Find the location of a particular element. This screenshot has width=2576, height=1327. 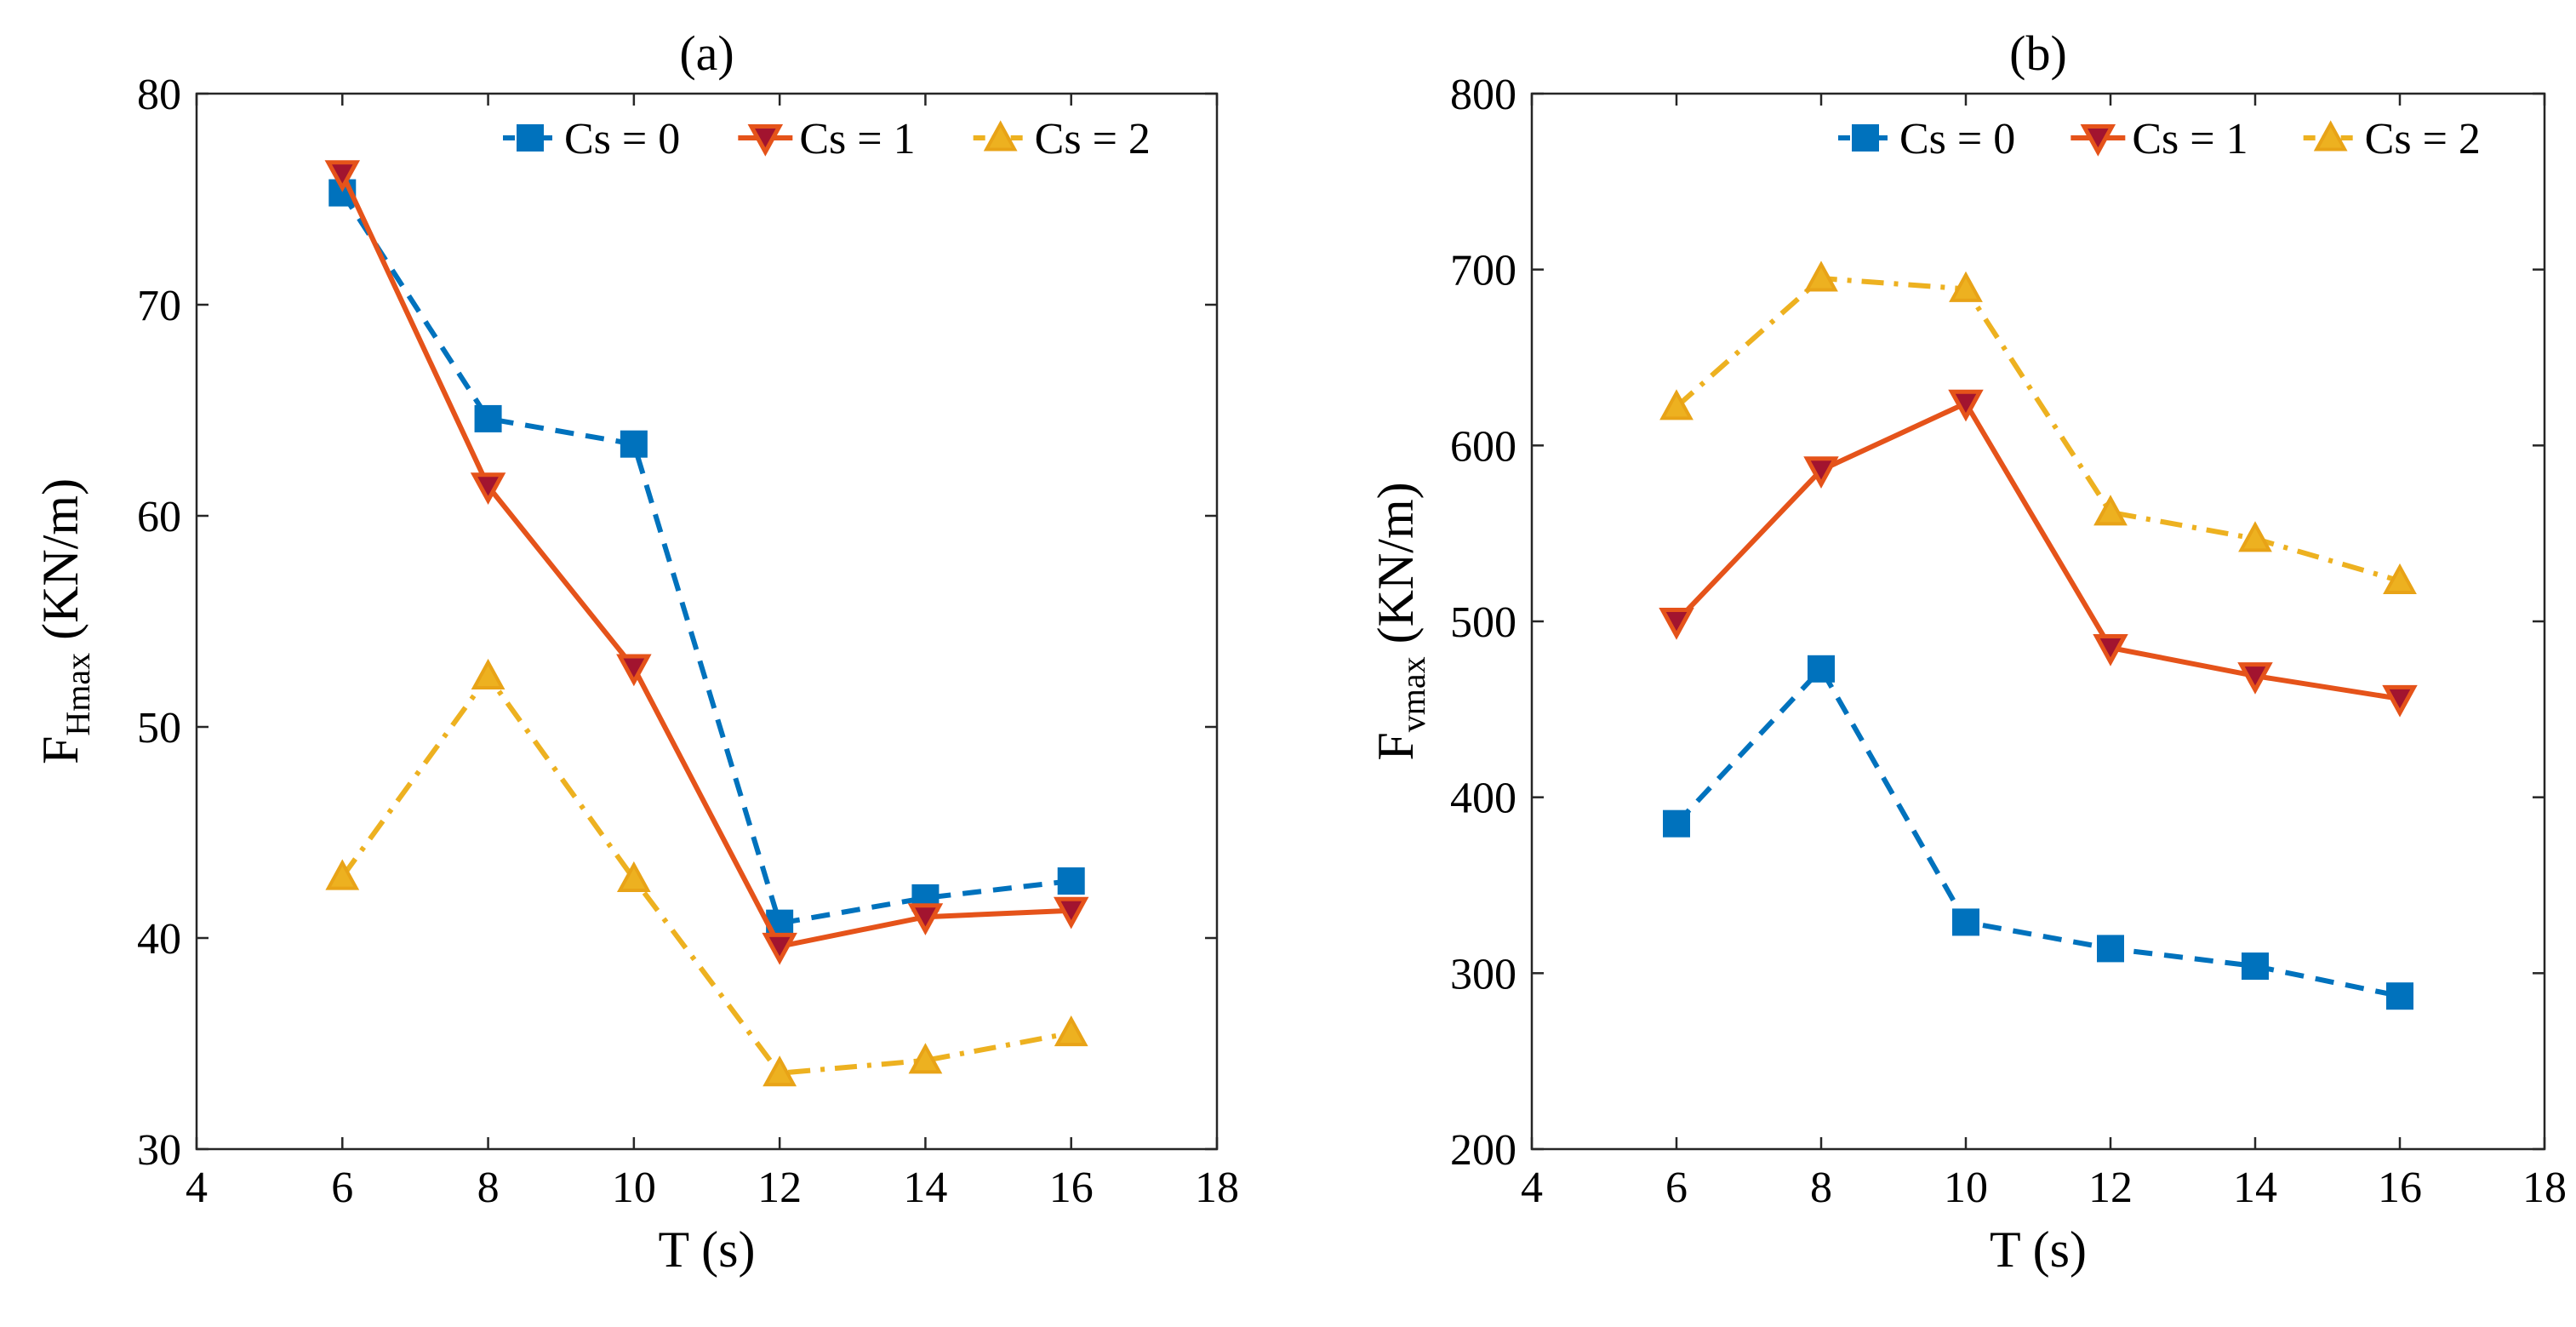

legend: Cs = 0 Cs = 1 Cs = 2 is located at coordinates (827, 139).